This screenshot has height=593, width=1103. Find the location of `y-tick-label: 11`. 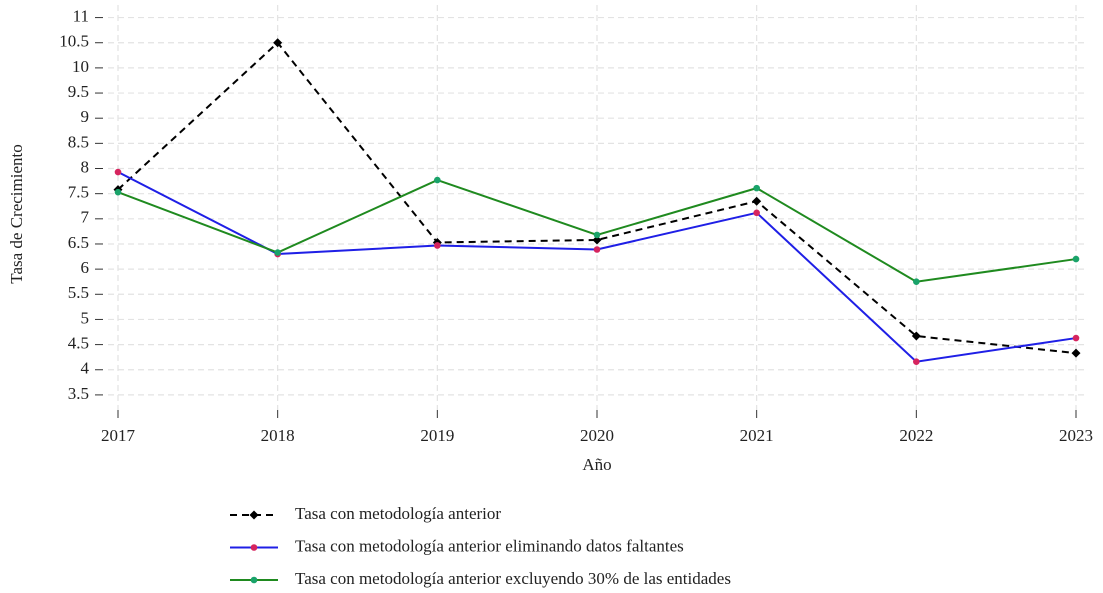

y-tick-label: 11 is located at coordinates (81, 15).